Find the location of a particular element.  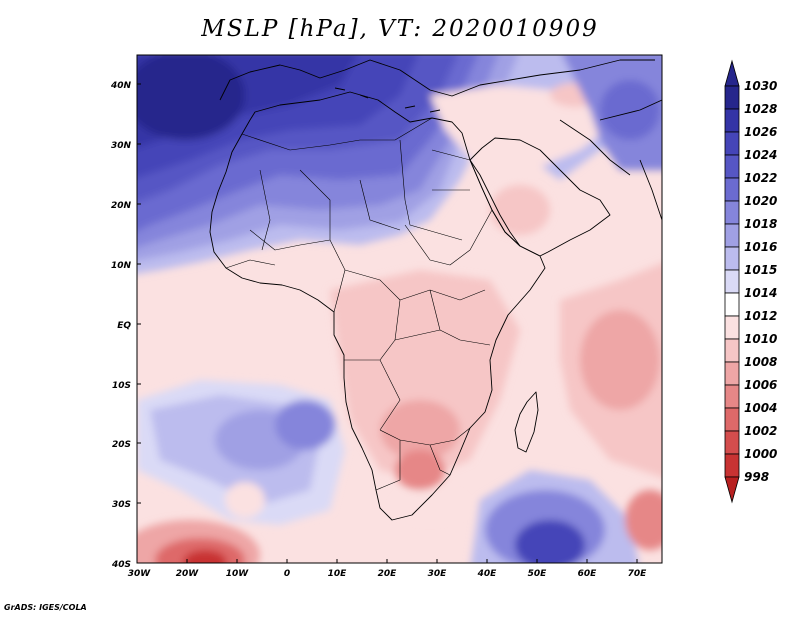

colorbar-label: 1014 is located at coordinates (760, 293).